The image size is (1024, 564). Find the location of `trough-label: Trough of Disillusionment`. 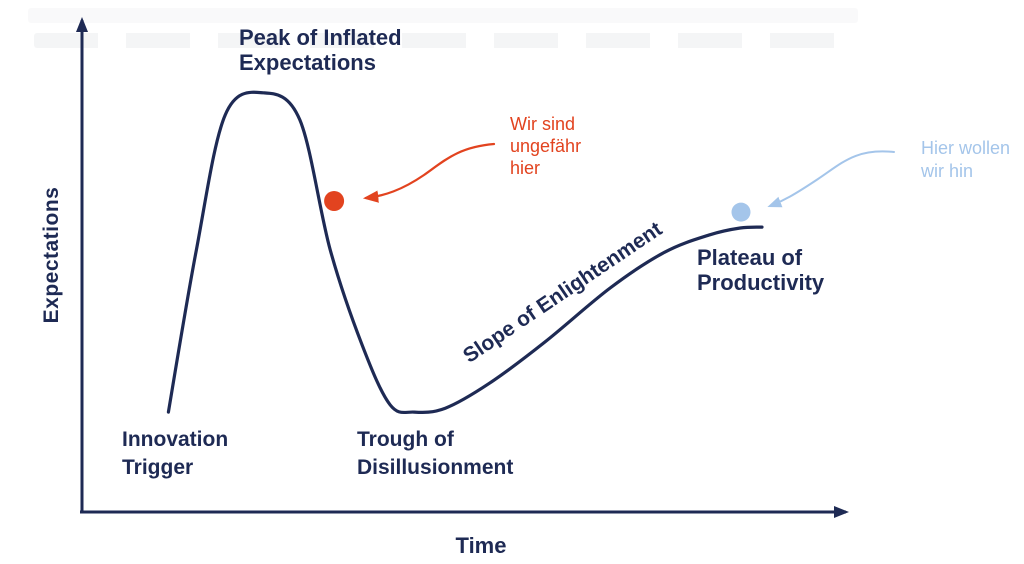

trough-label: Trough of Disillusionment is located at coordinates (435, 453).